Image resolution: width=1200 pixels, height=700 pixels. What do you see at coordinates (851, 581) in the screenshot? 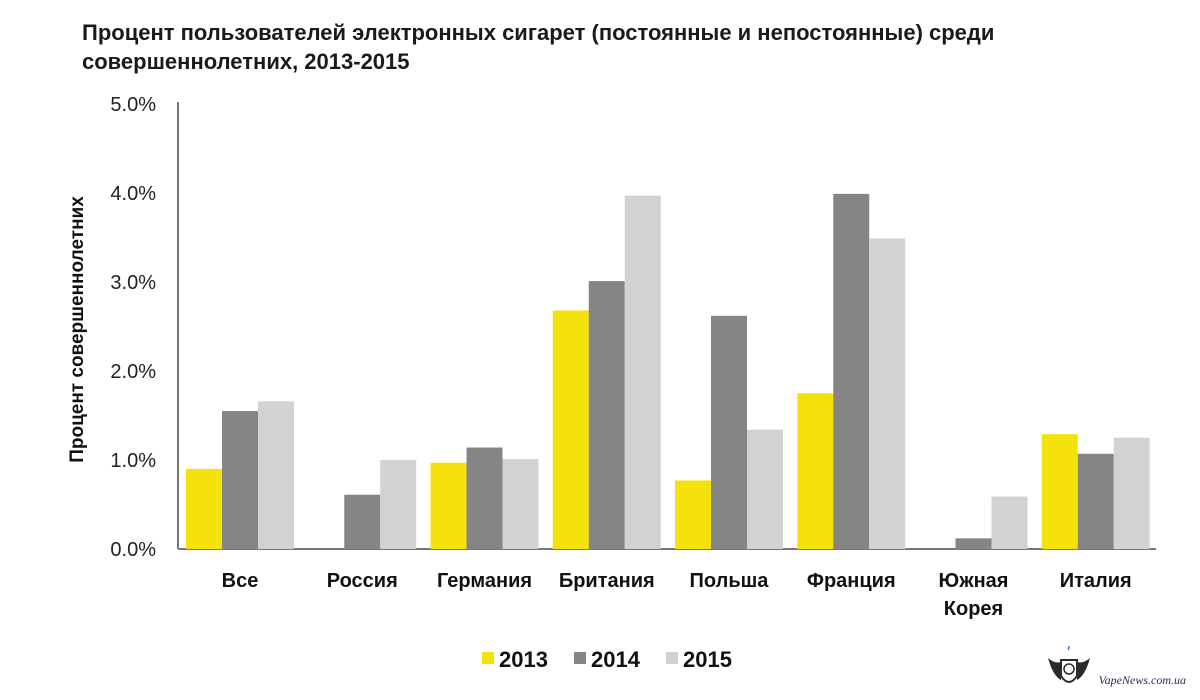
I see `category-label: Франция` at bounding box center [851, 581].